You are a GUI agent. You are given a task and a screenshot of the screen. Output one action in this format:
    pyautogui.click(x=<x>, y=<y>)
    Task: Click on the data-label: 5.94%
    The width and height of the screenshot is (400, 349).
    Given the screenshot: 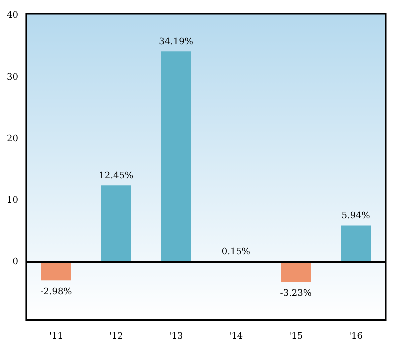 What is the action you would take?
    pyautogui.click(x=356, y=217)
    